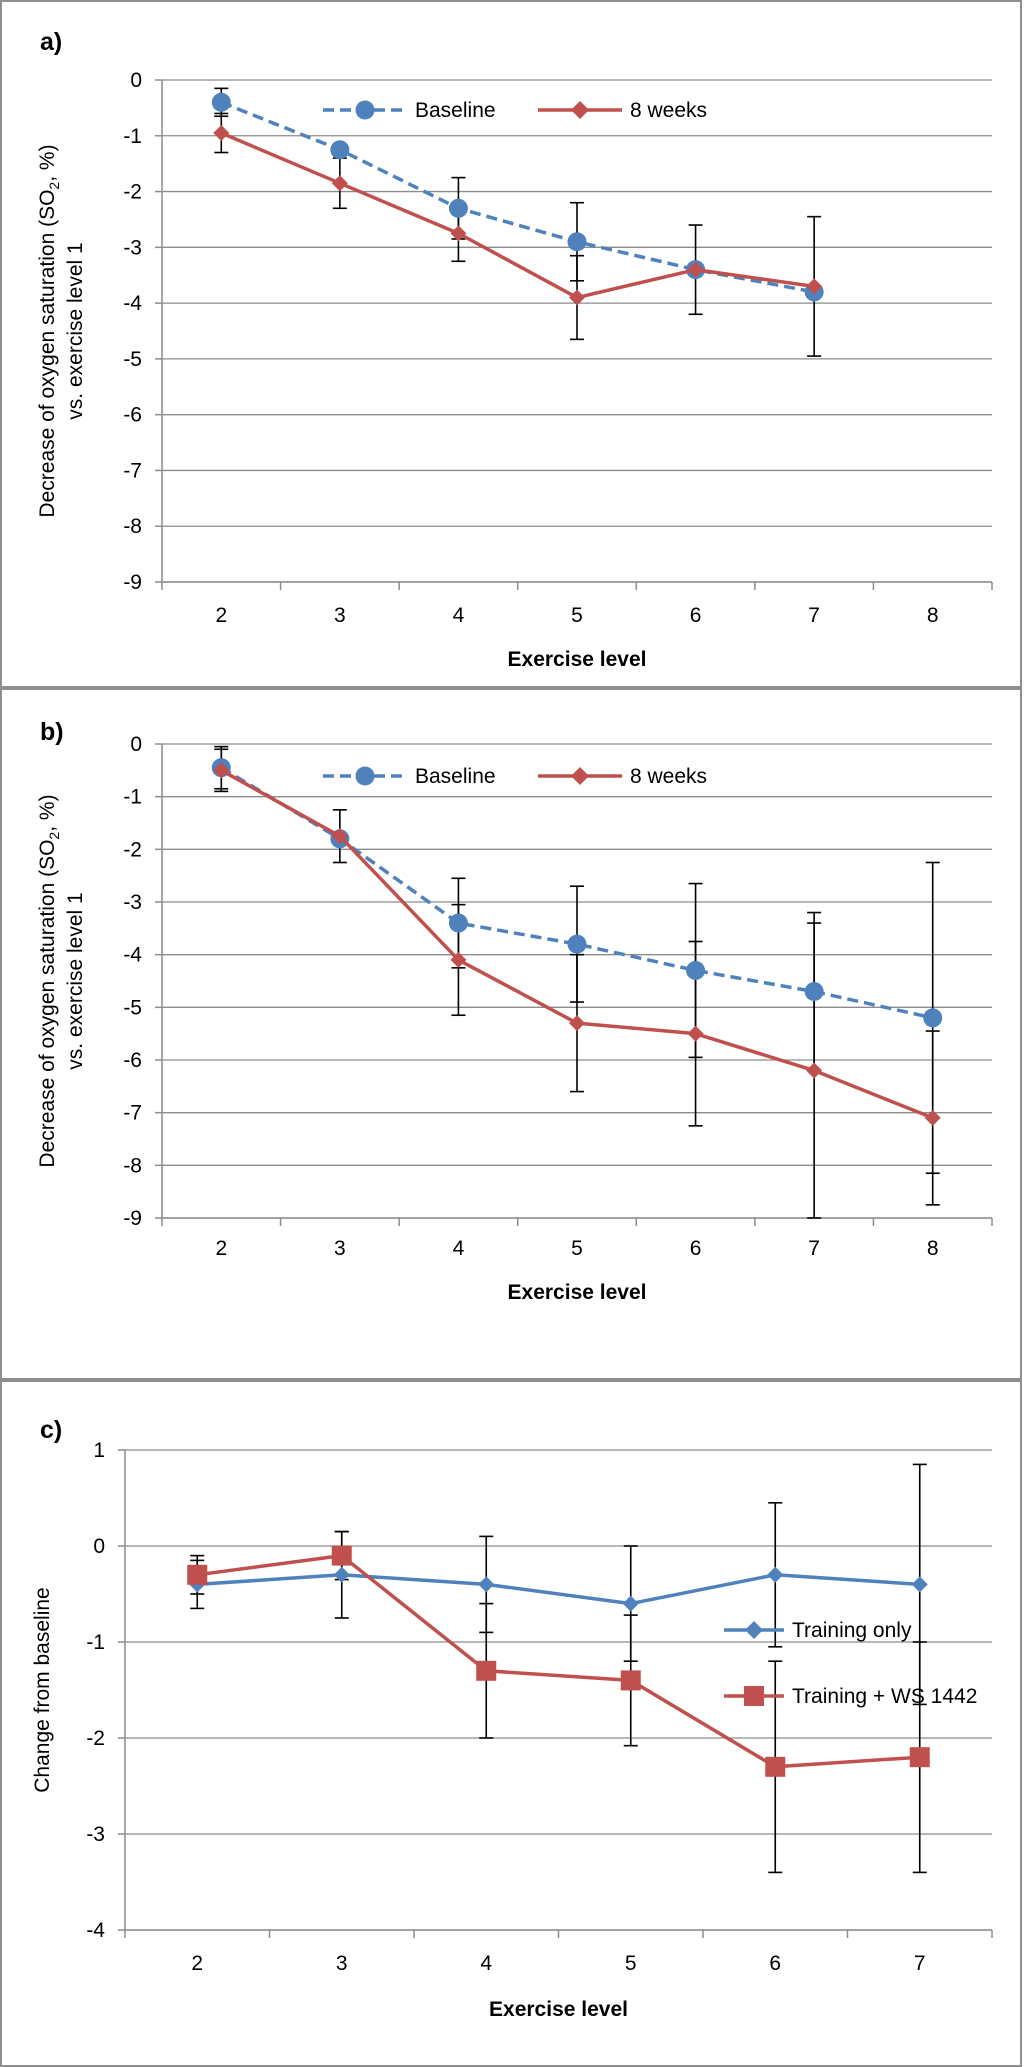 The image size is (1024, 2067). Describe the element at coordinates (515, 110) in the screenshot. I see `legend: Baseline 8 weeks` at that location.